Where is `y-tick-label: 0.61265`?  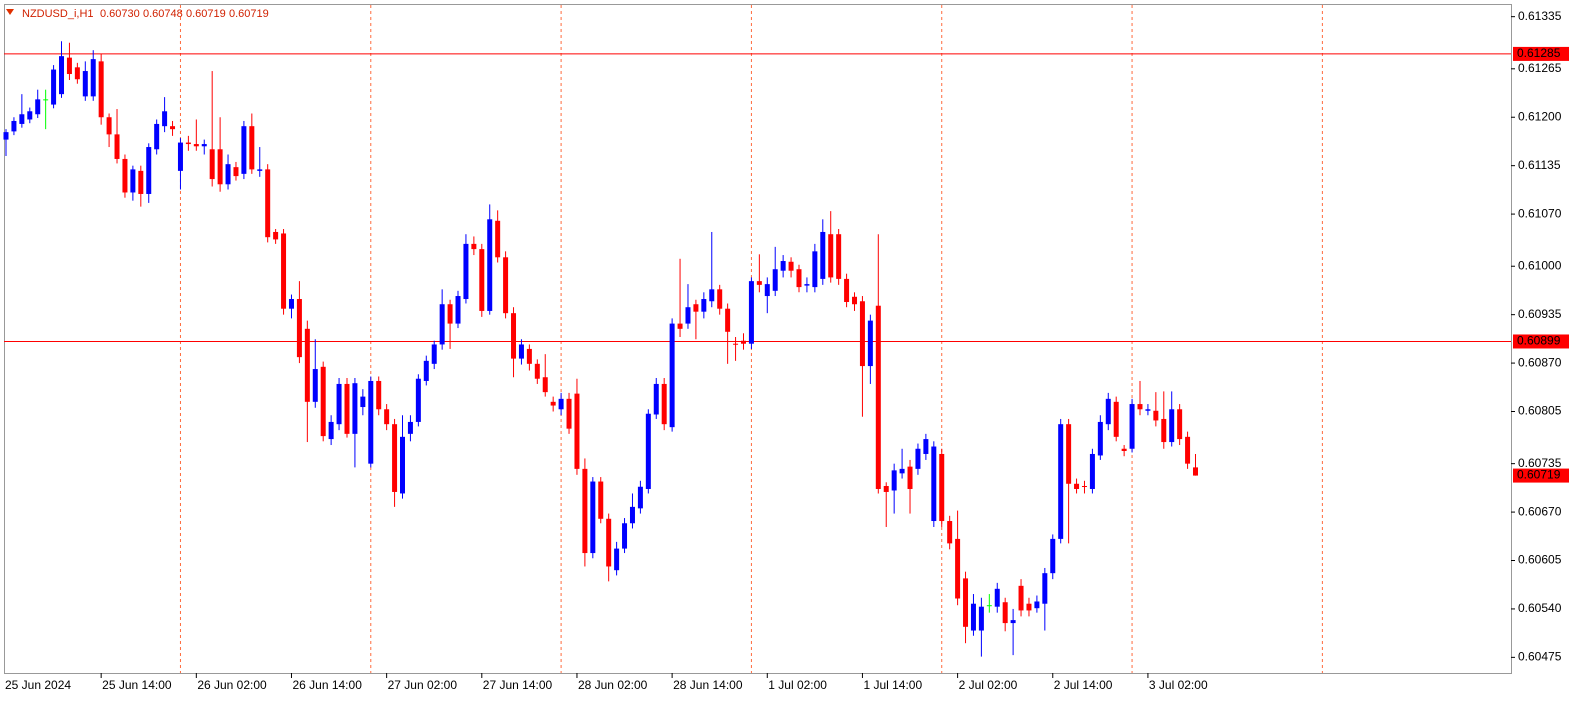
y-tick-label: 0.61265 is located at coordinates (1540, 68).